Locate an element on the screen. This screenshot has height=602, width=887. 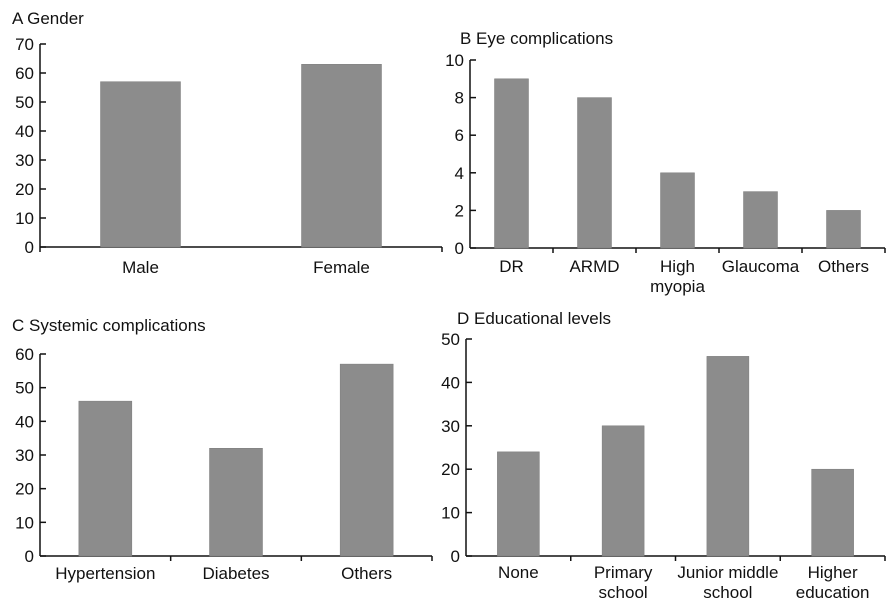
chart1-y-tick-label: 2 is located at coordinates (459, 210).